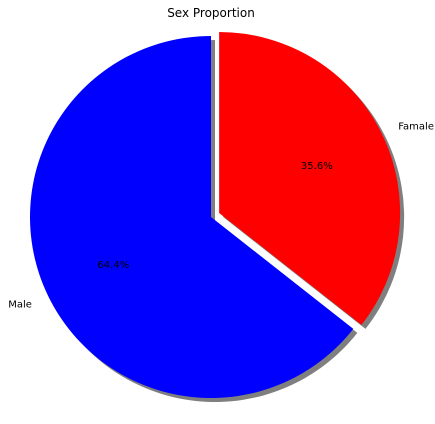 This screenshot has width=435, height=424. Describe the element at coordinates (211, 13) in the screenshot. I see `chart-title: Sex Proportion` at that location.